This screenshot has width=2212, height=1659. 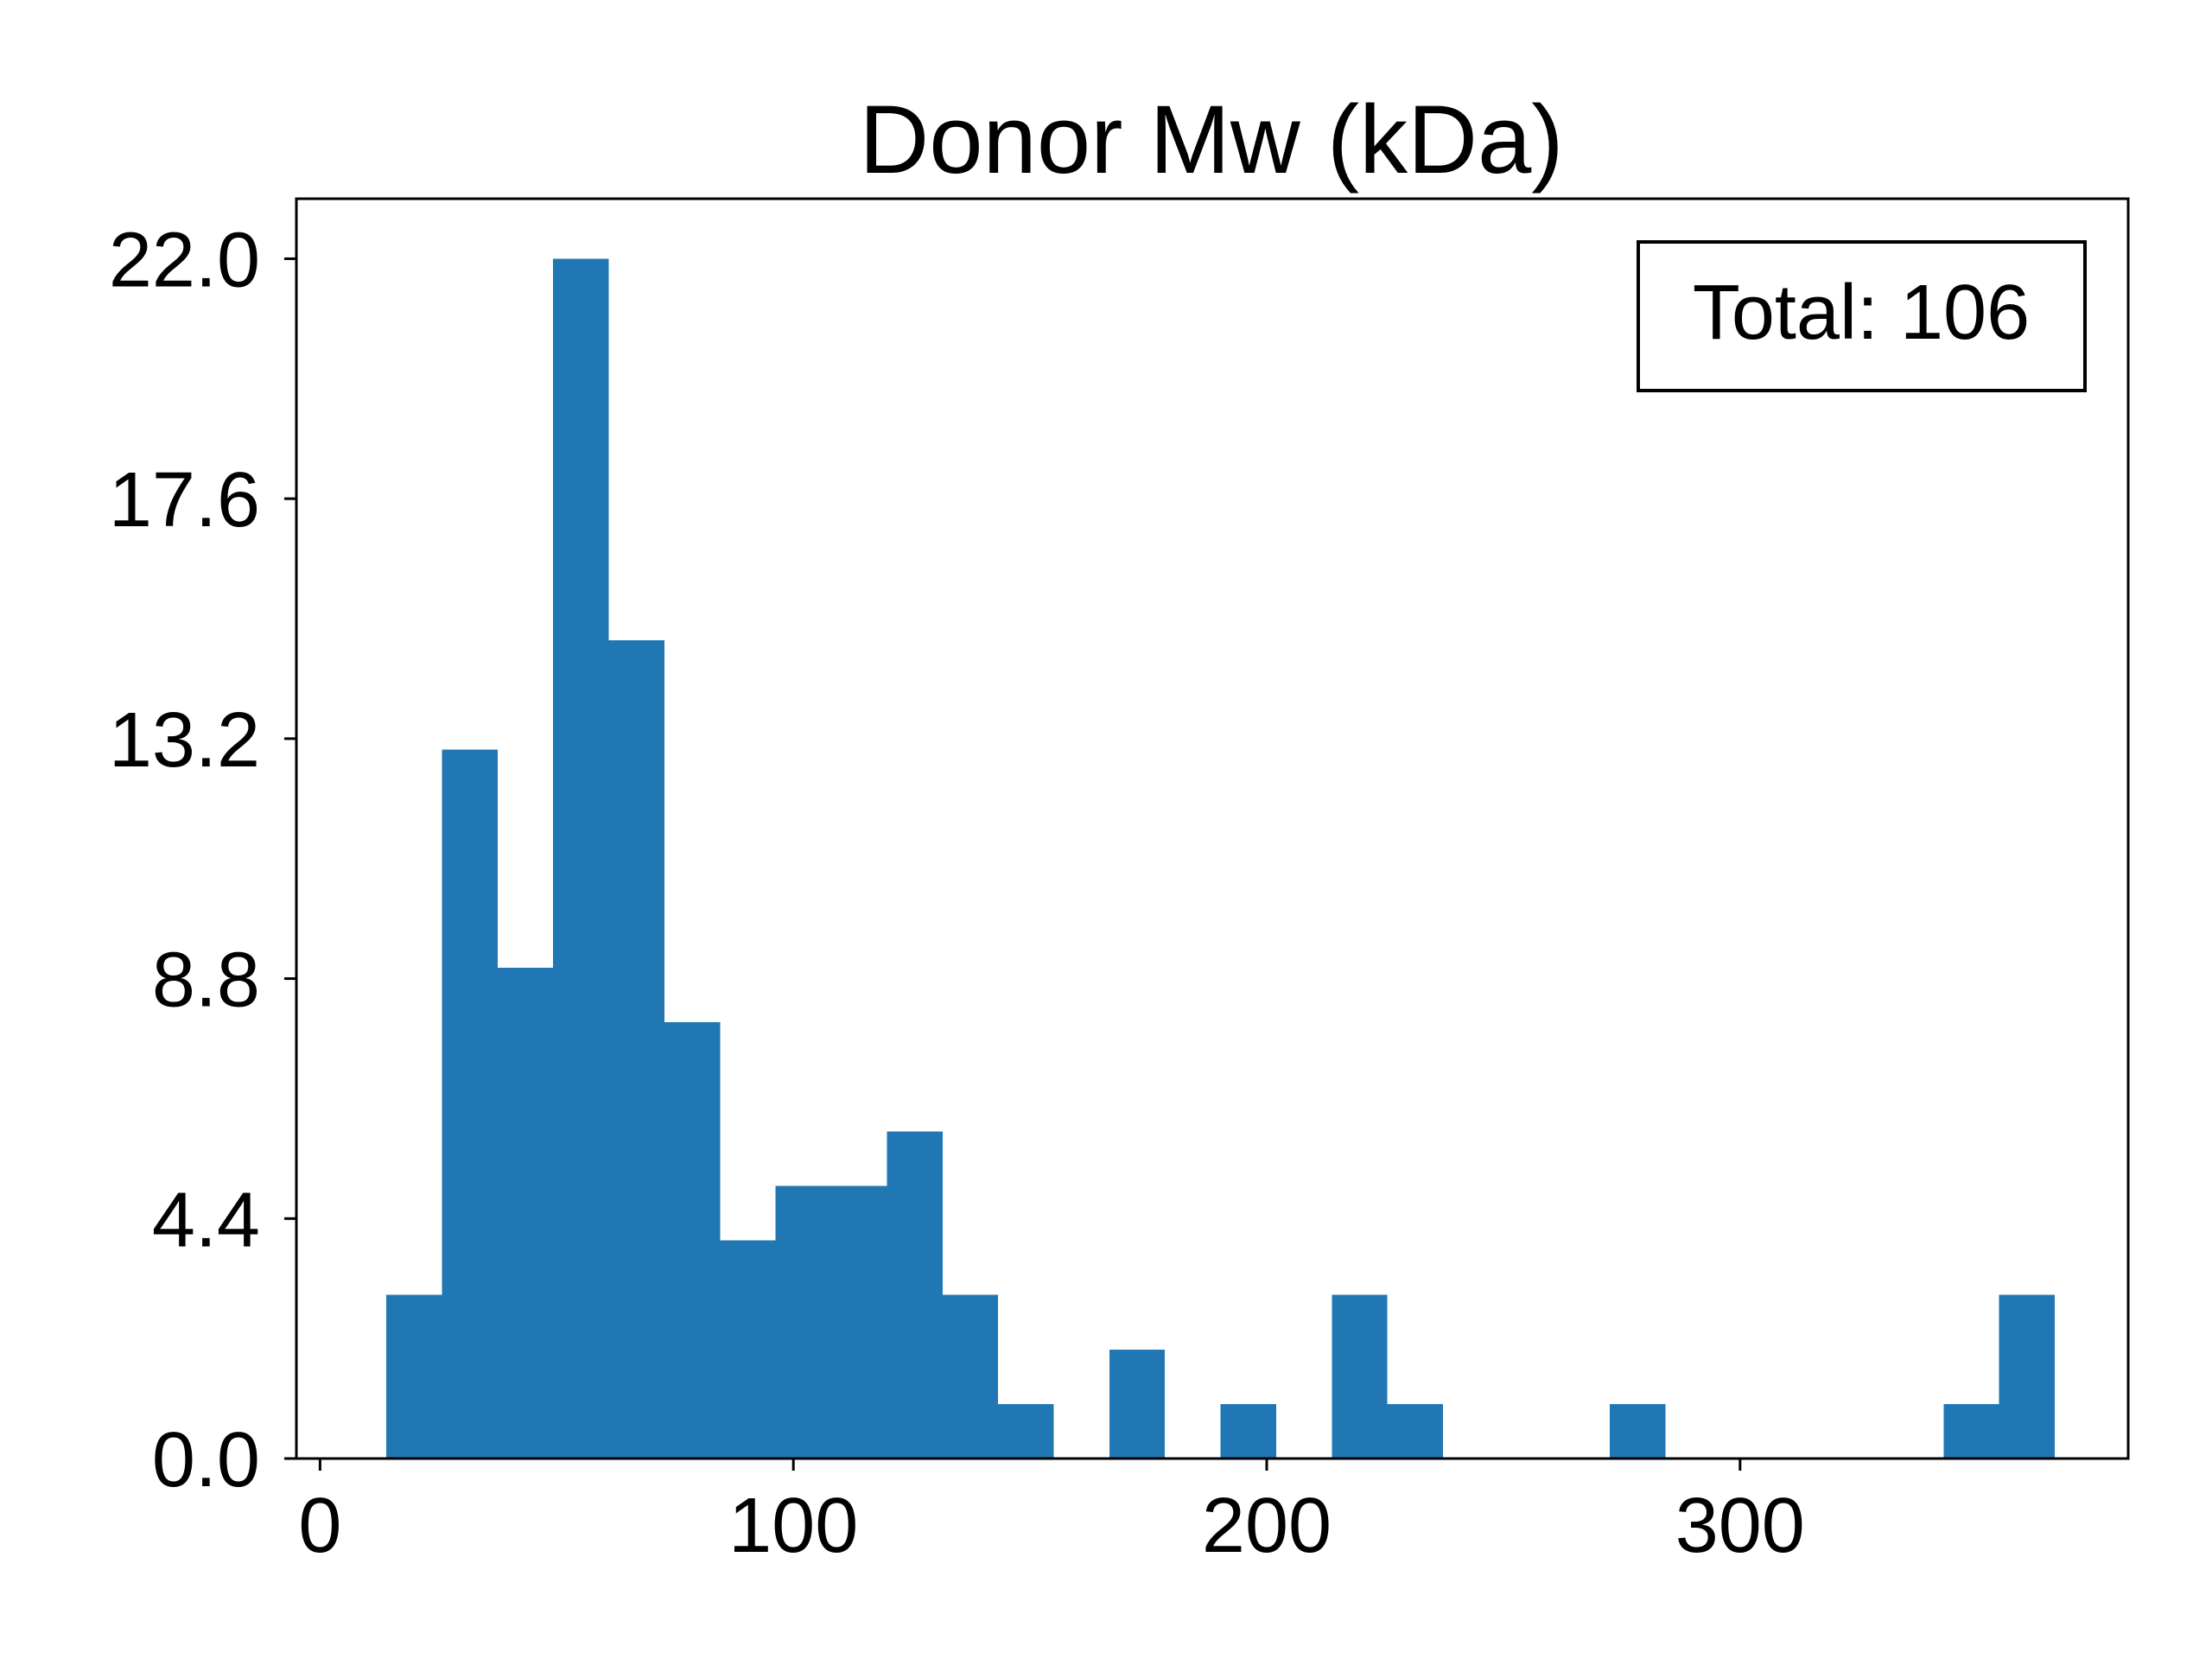 What do you see at coordinates (1862, 313) in the screenshot?
I see `annotation-text: Total: 106` at bounding box center [1862, 313].